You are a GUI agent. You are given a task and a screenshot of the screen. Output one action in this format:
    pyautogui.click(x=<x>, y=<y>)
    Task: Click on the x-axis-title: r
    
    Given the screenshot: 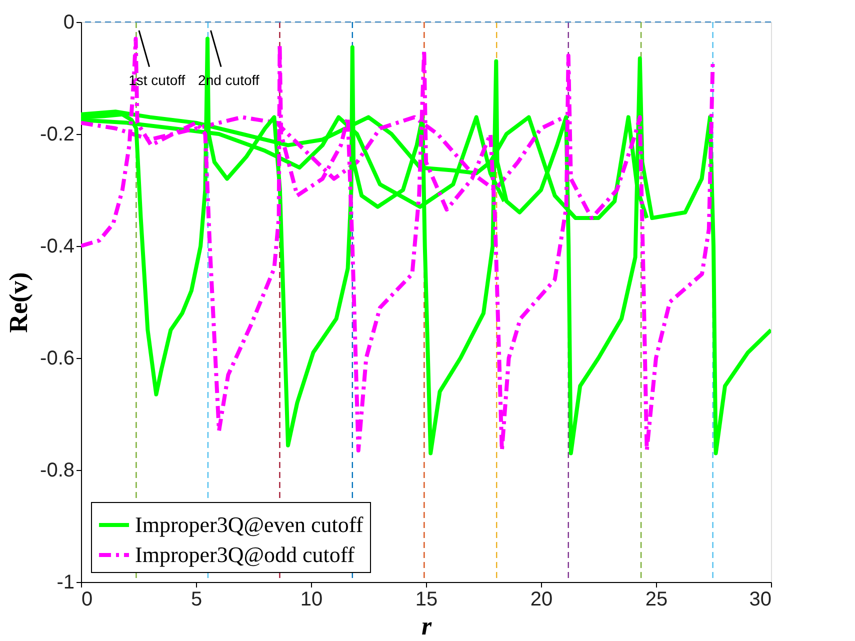 What is the action you would take?
    pyautogui.click(x=426, y=626)
    